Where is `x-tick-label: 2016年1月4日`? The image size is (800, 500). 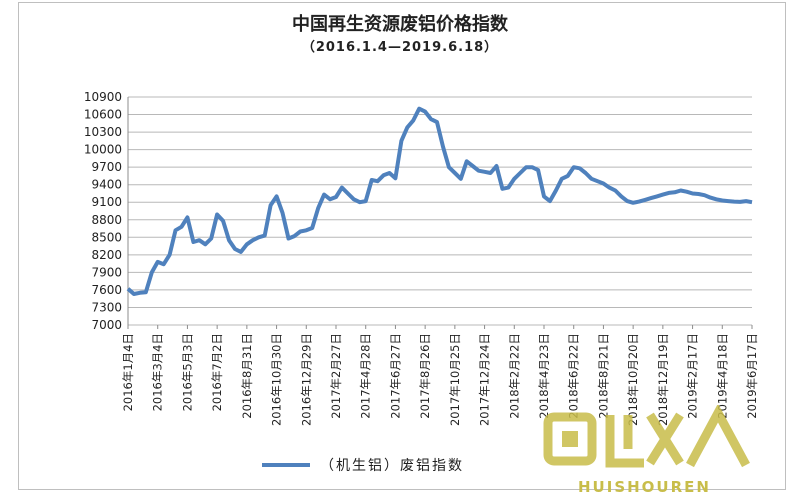
x-tick-label: 2016年1月4日 is located at coordinates (128, 372).